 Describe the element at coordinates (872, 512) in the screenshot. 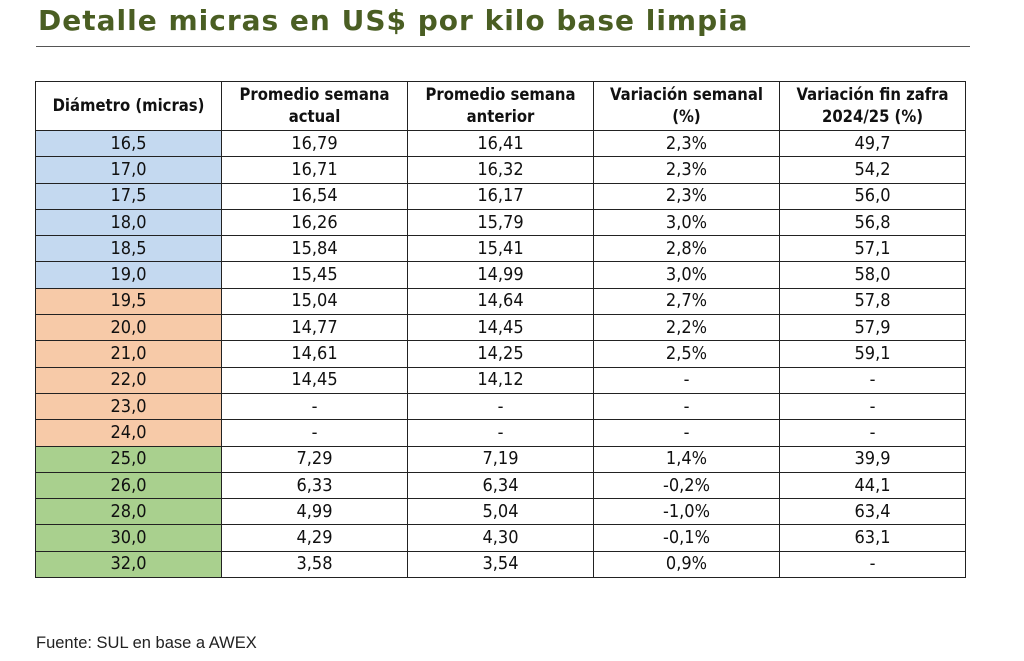

I see `cell-season-change: 63,4` at that location.